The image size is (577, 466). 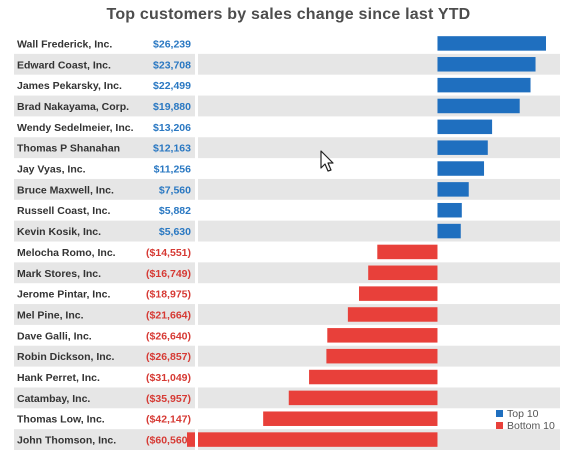 What do you see at coordinates (50, 315) in the screenshot?
I see `category-label: Mel Pine, Inc.` at bounding box center [50, 315].